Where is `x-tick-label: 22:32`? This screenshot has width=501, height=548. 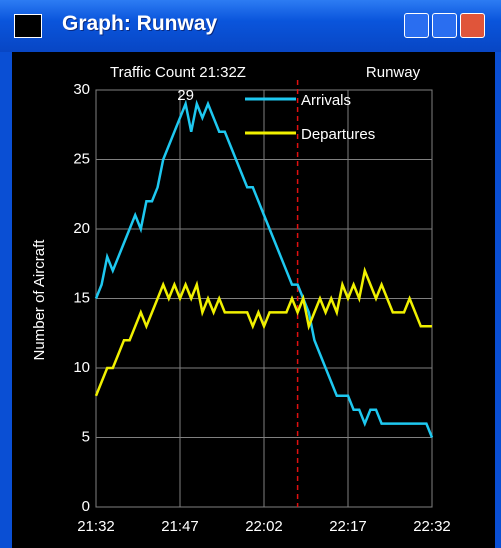 x-tick-label: 22:32 is located at coordinates (432, 526).